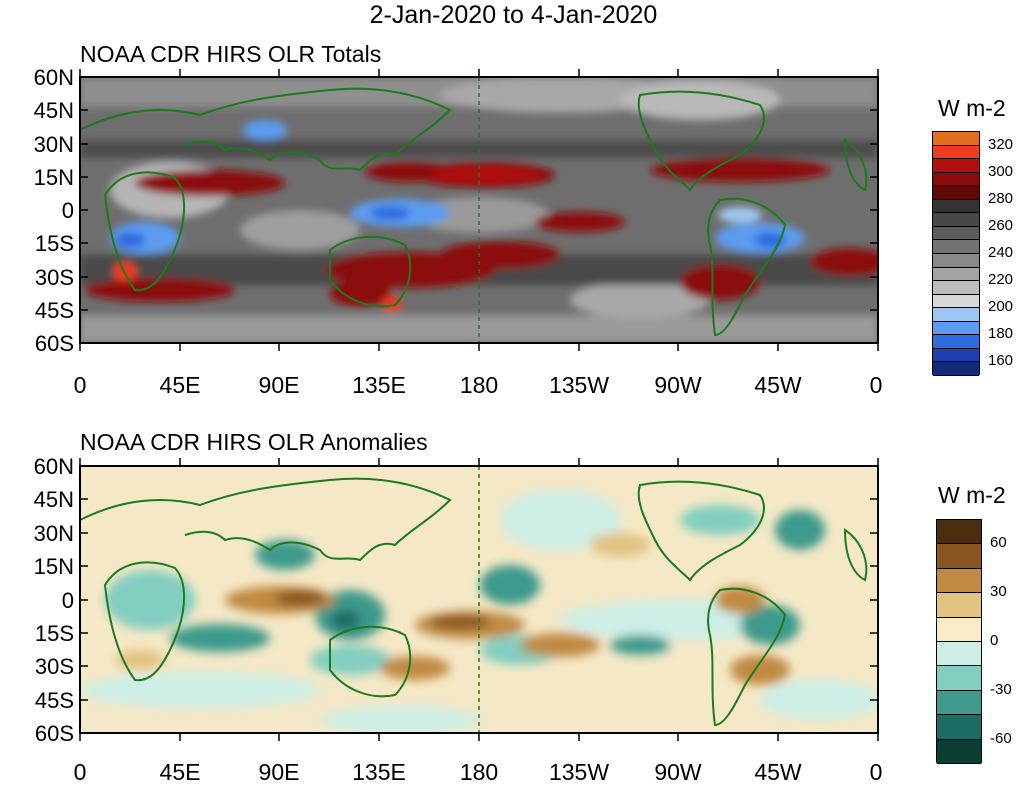 This screenshot has height=785, width=1027. Describe the element at coordinates (1001, 689) in the screenshot. I see `colorbar-tick-label: -30` at that location.